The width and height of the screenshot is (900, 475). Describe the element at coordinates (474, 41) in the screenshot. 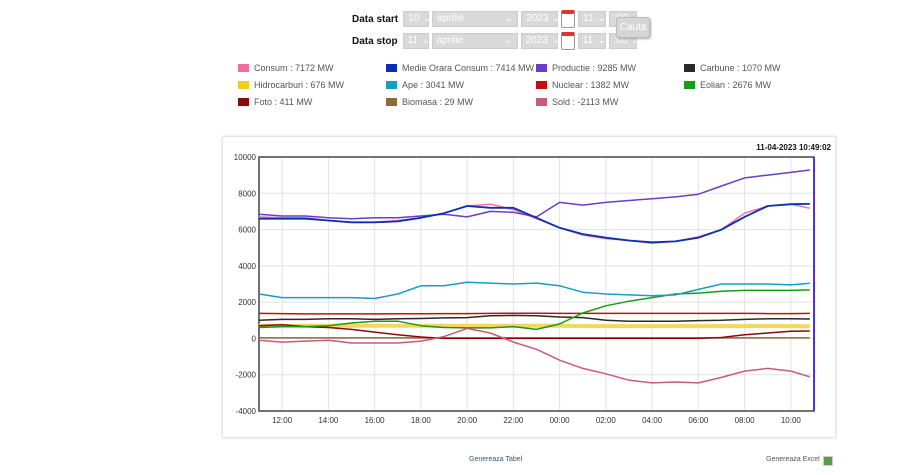

I see `stop-month-select: aprilie ⌄` at that location.